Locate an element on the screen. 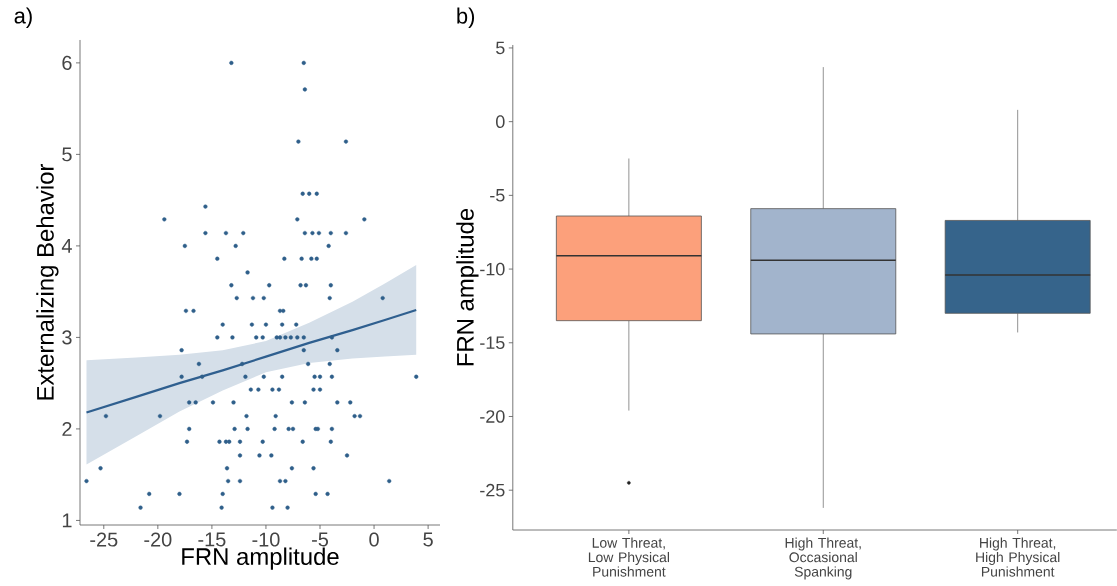  x-tick-label: Low Threat, Low Physical Punishment is located at coordinates (629, 557).